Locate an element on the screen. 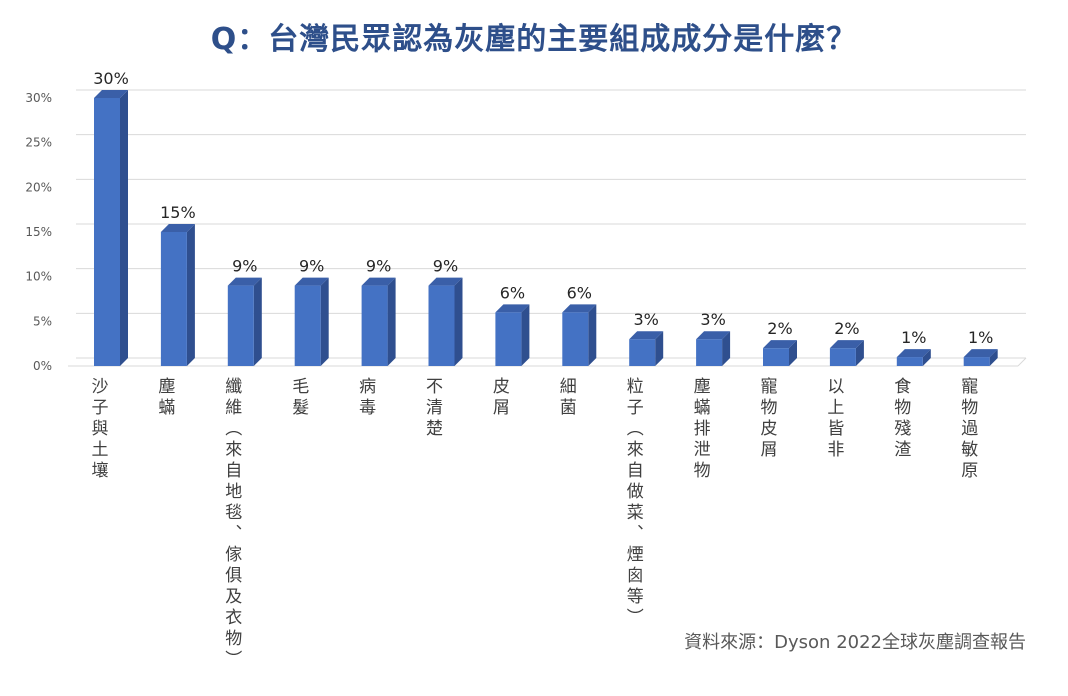 This screenshot has width=1068, height=696. category-label: 塵蟎排泄物 is located at coordinates (702, 429).